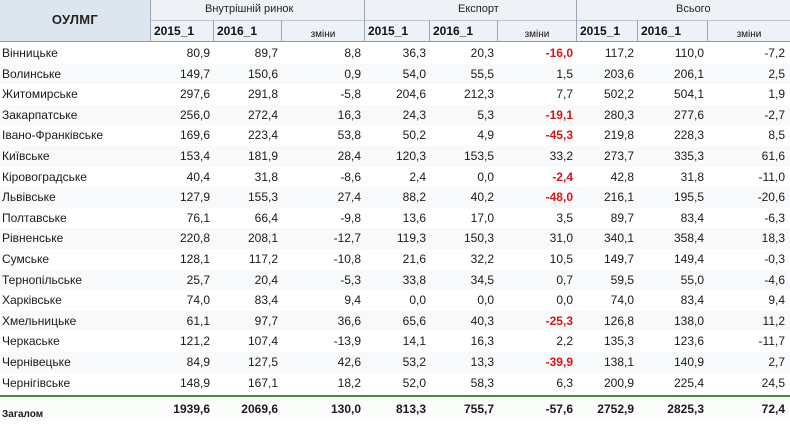 This screenshot has height=427, width=790. What do you see at coordinates (174, 31) in the screenshot?
I see `subheader-domestic-2015: 2015_1` at bounding box center [174, 31].